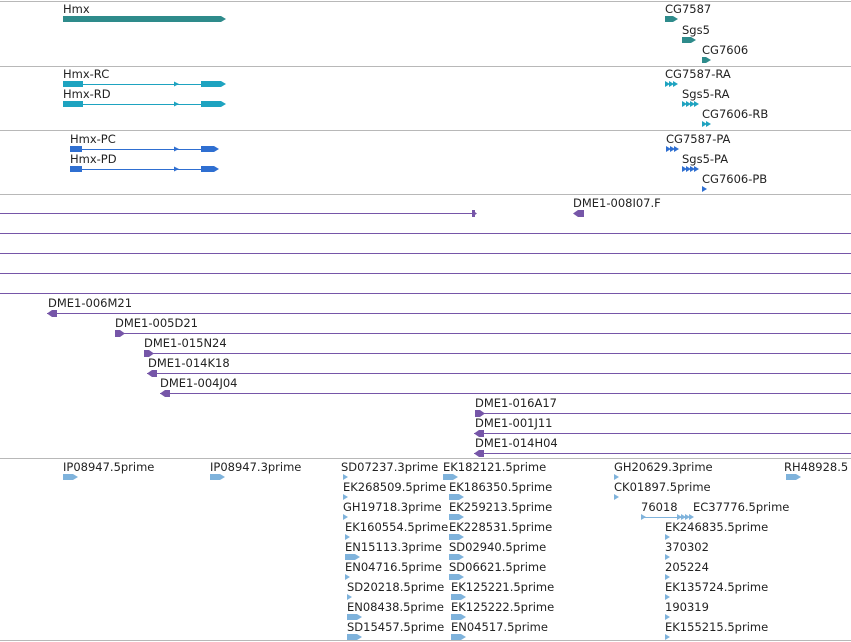  I want to click on transcript-hmx-rd-intron-arrow, so click(176, 104).